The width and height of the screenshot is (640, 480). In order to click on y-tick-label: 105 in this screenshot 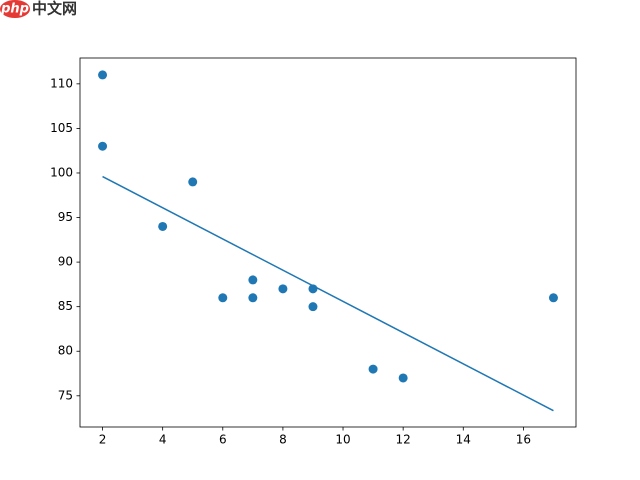, I will do `click(61, 128)`.